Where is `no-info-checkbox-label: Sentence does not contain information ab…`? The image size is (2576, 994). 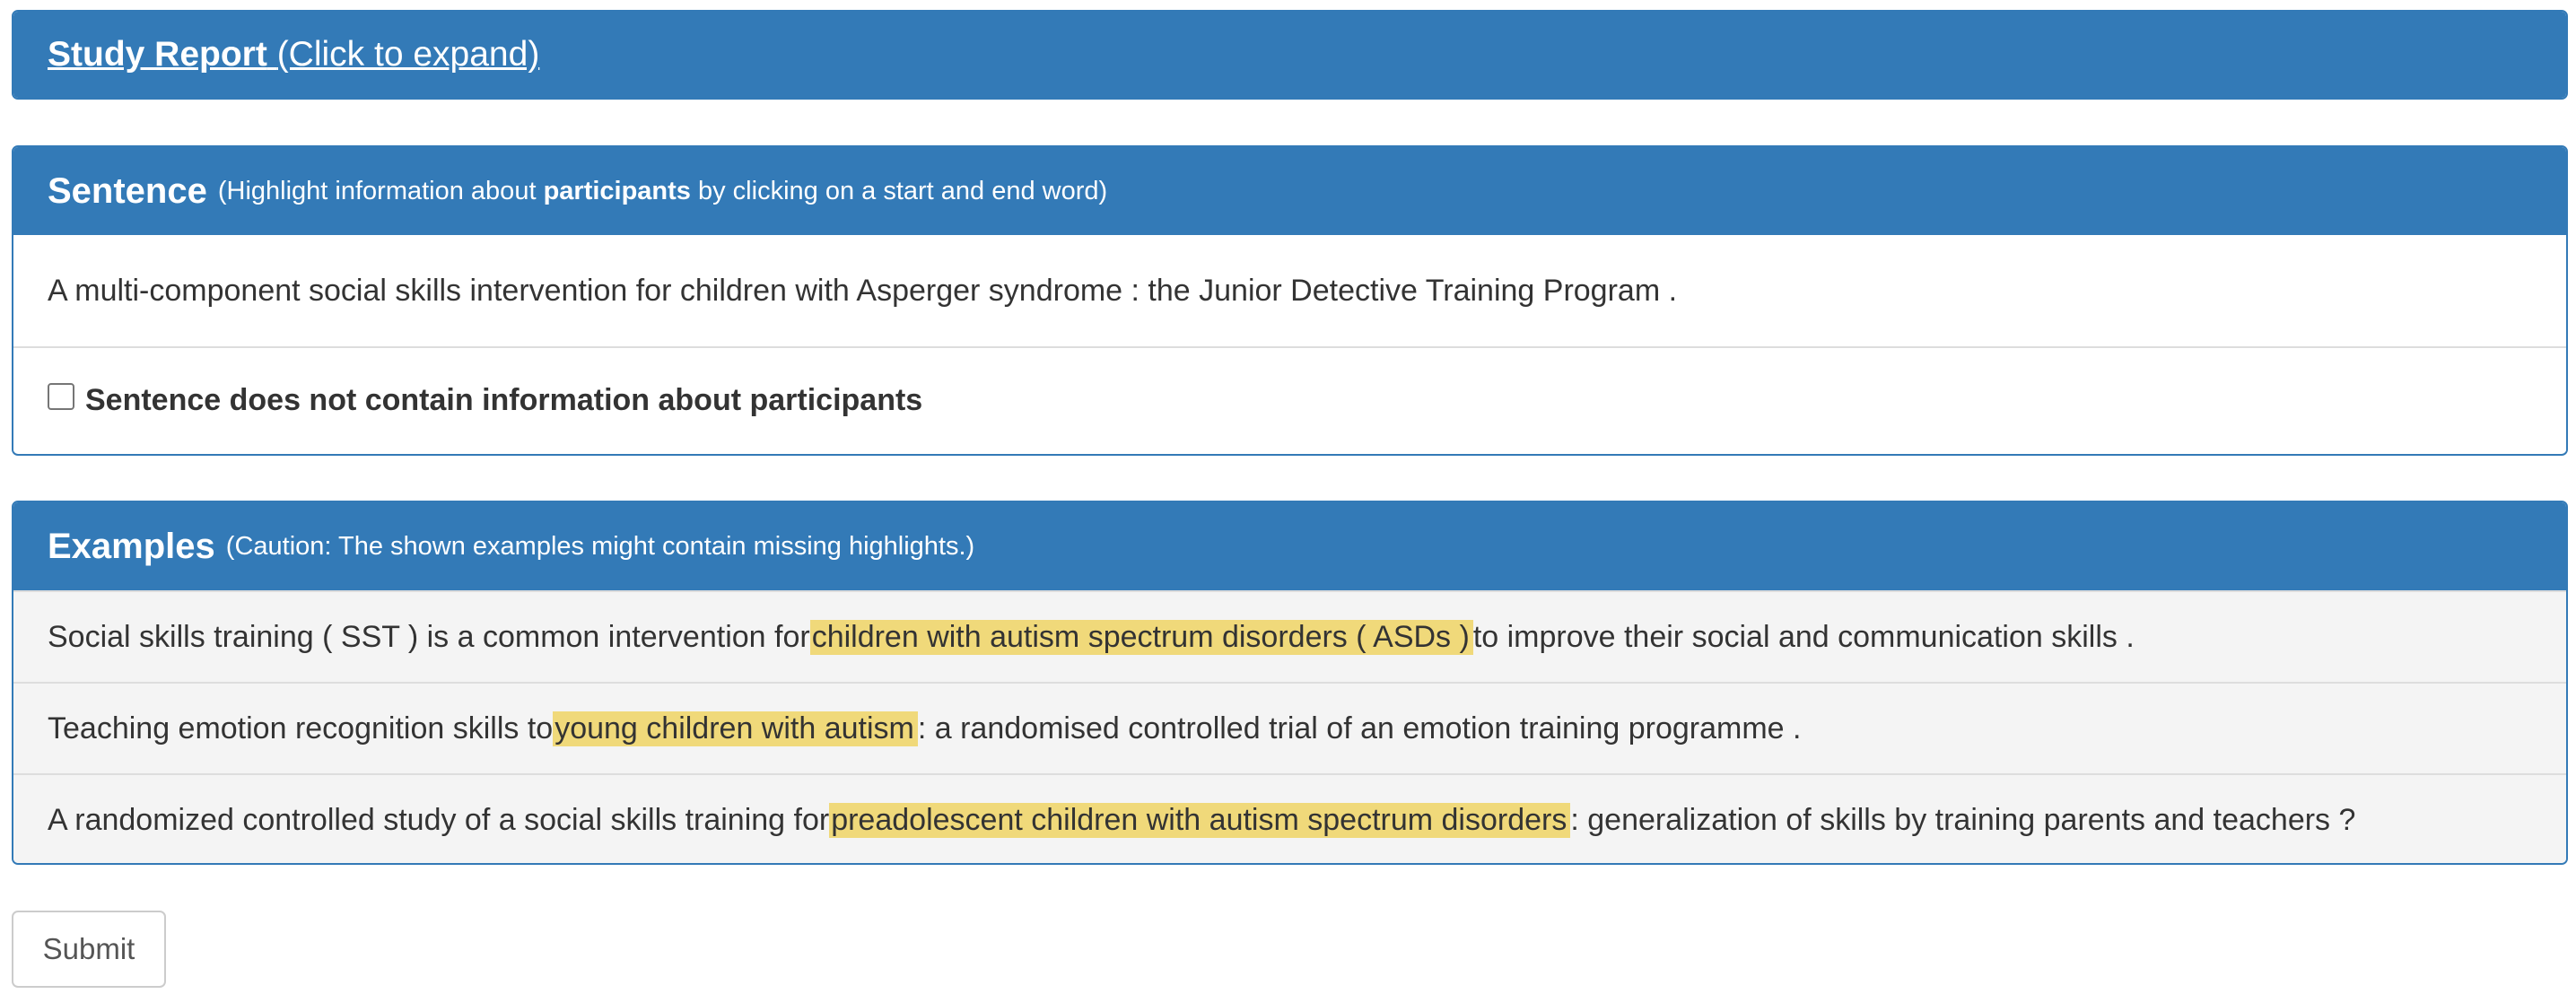 no-info-checkbox-label: Sentence does not contain information ab… is located at coordinates (504, 399).